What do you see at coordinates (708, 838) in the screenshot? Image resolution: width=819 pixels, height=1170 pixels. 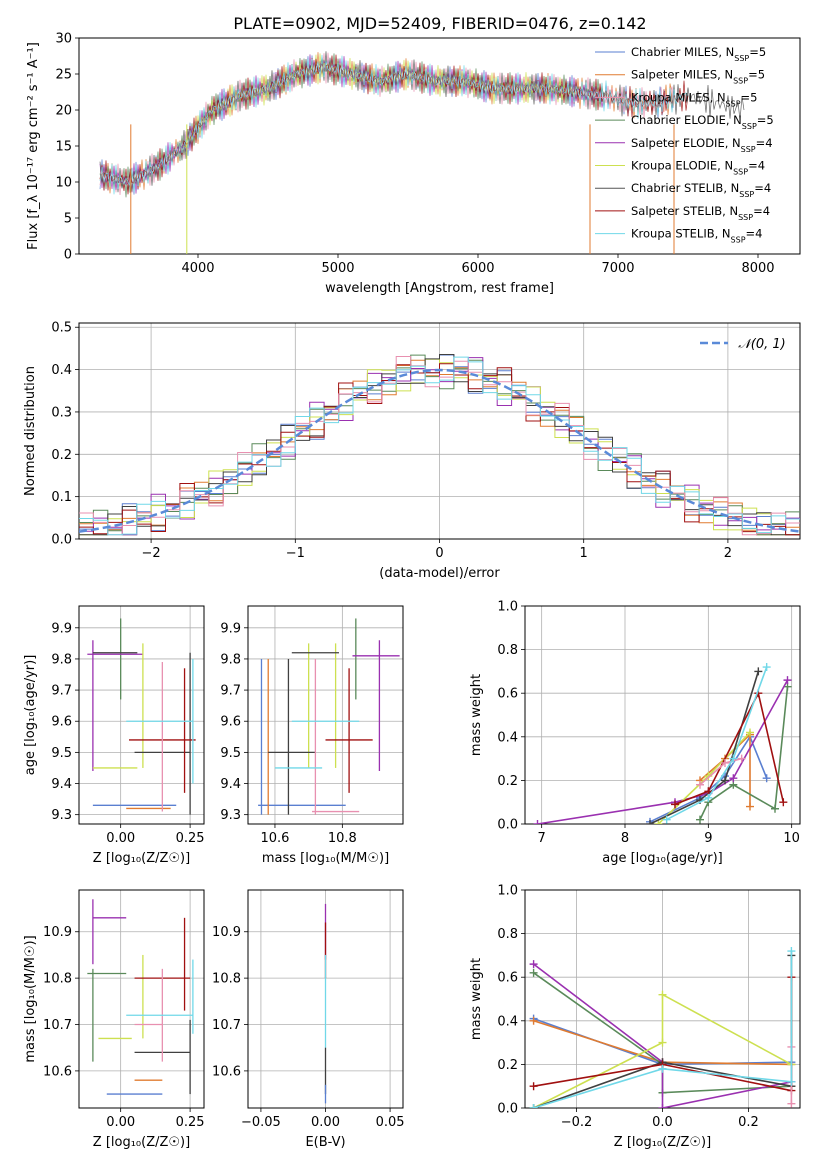 I see `x-tick-label: 9` at bounding box center [708, 838].